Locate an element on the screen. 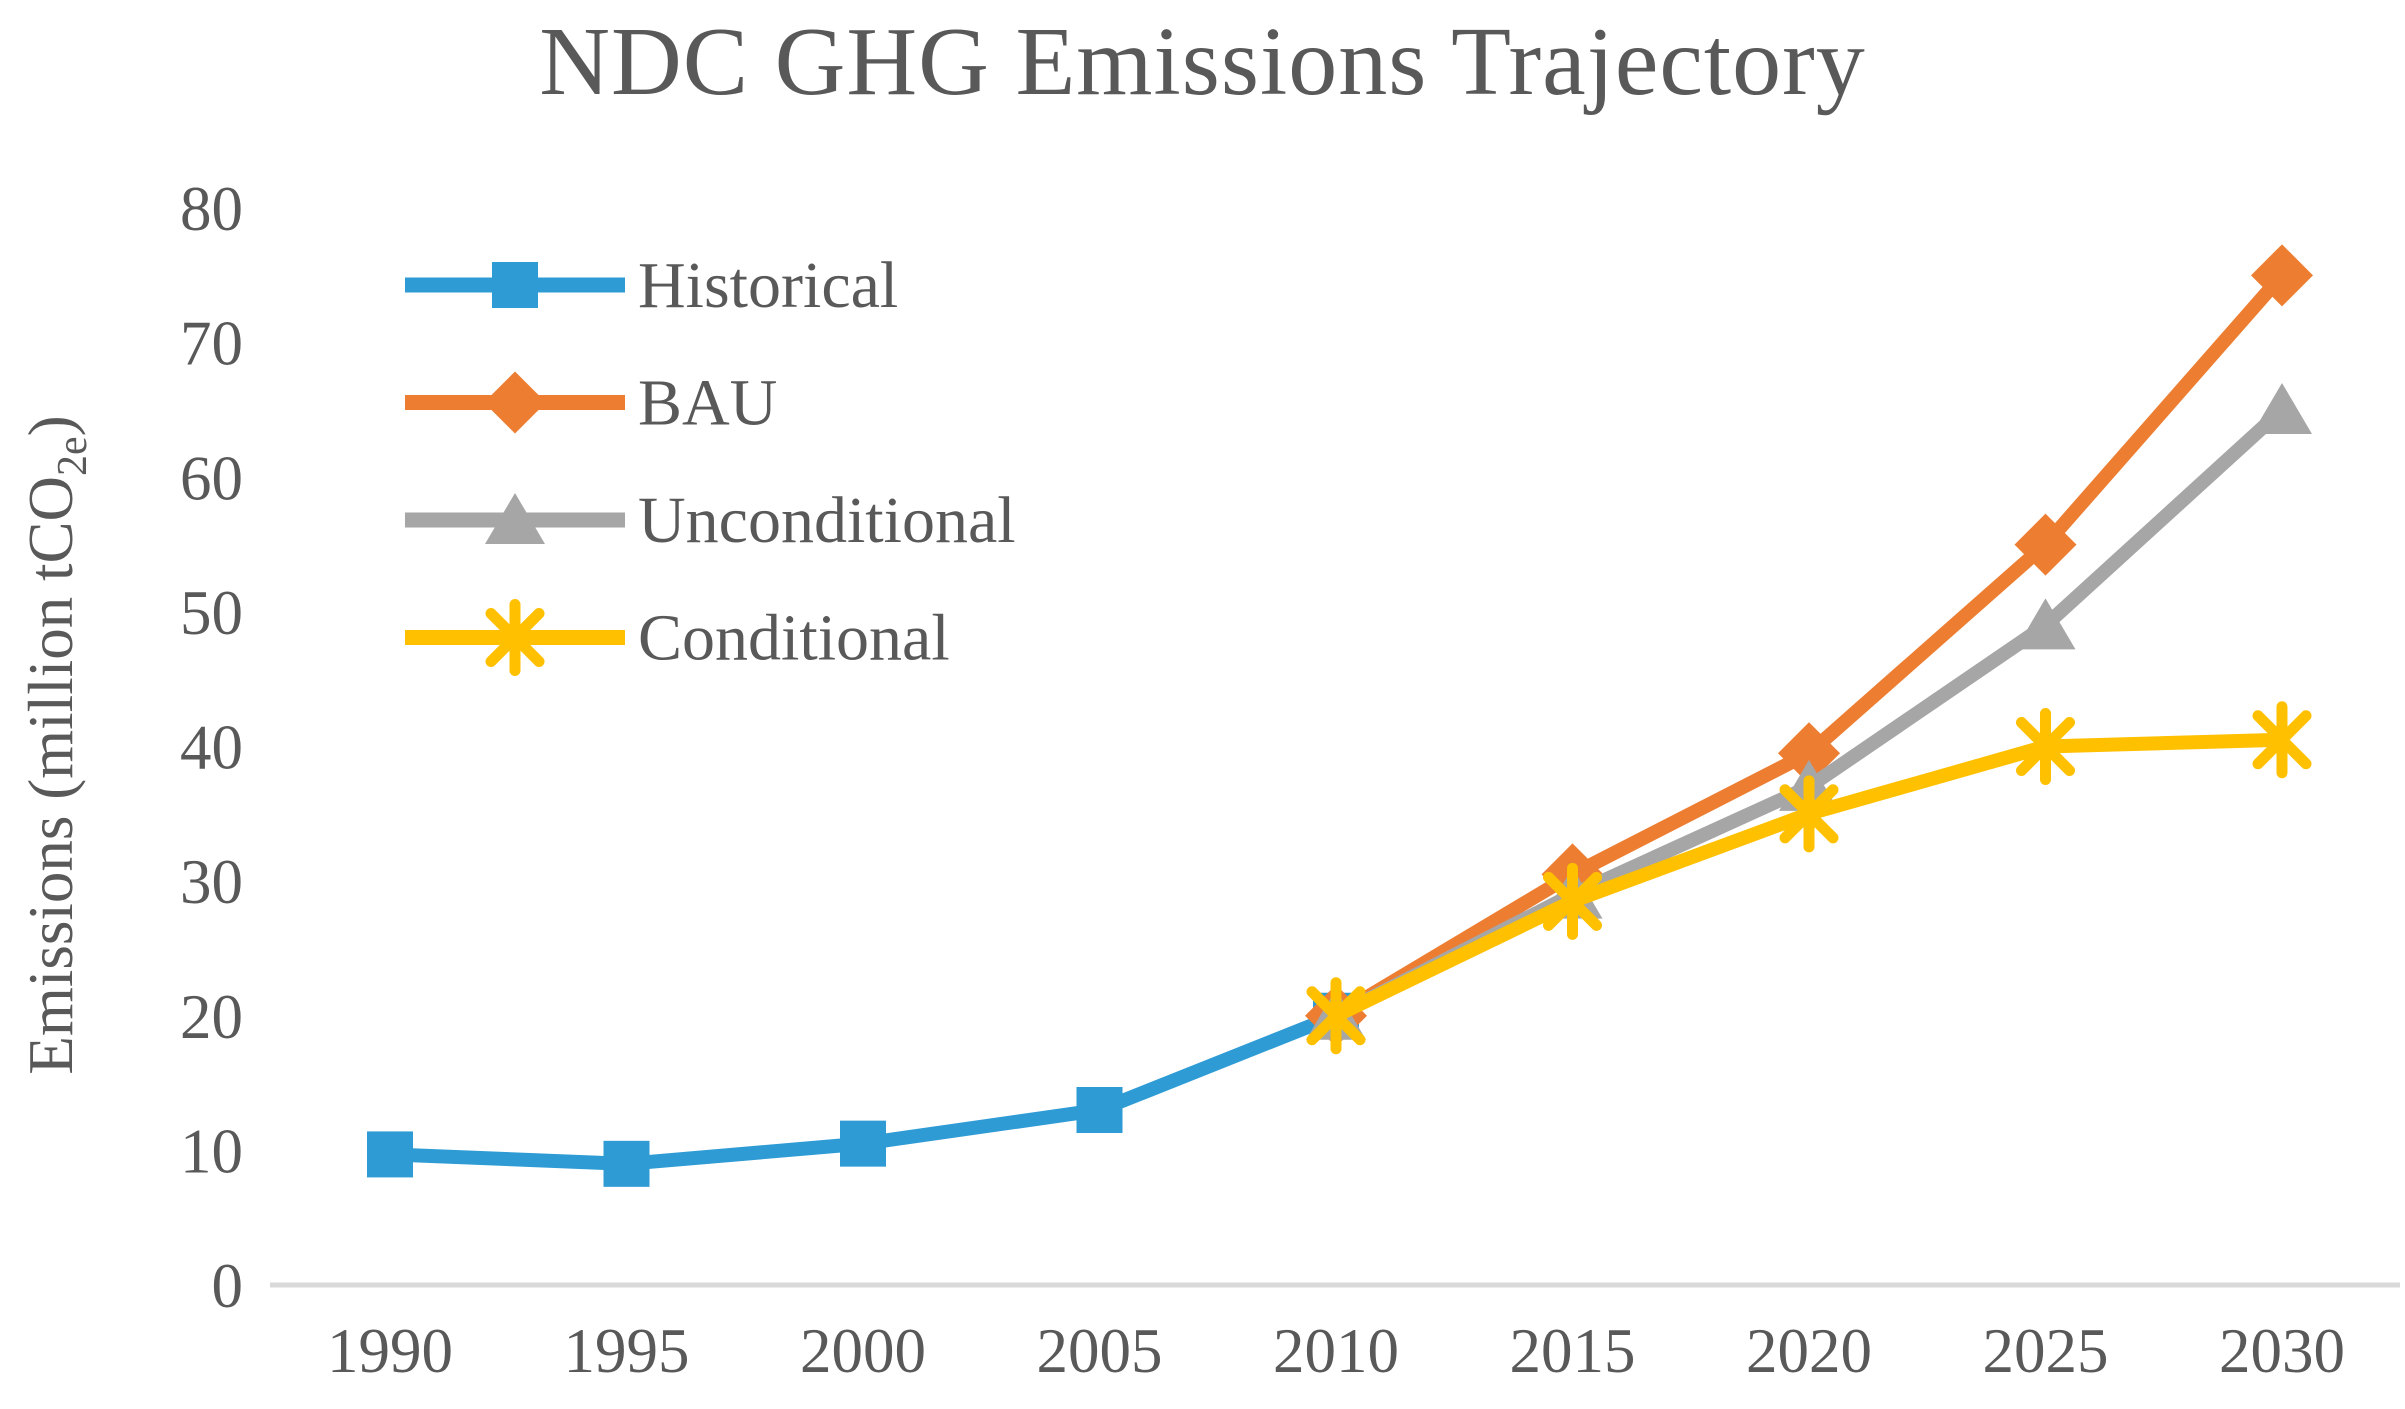 The image size is (2405, 1409). legend: Historical BAU Unconditional Conditional is located at coordinates (710, 462).